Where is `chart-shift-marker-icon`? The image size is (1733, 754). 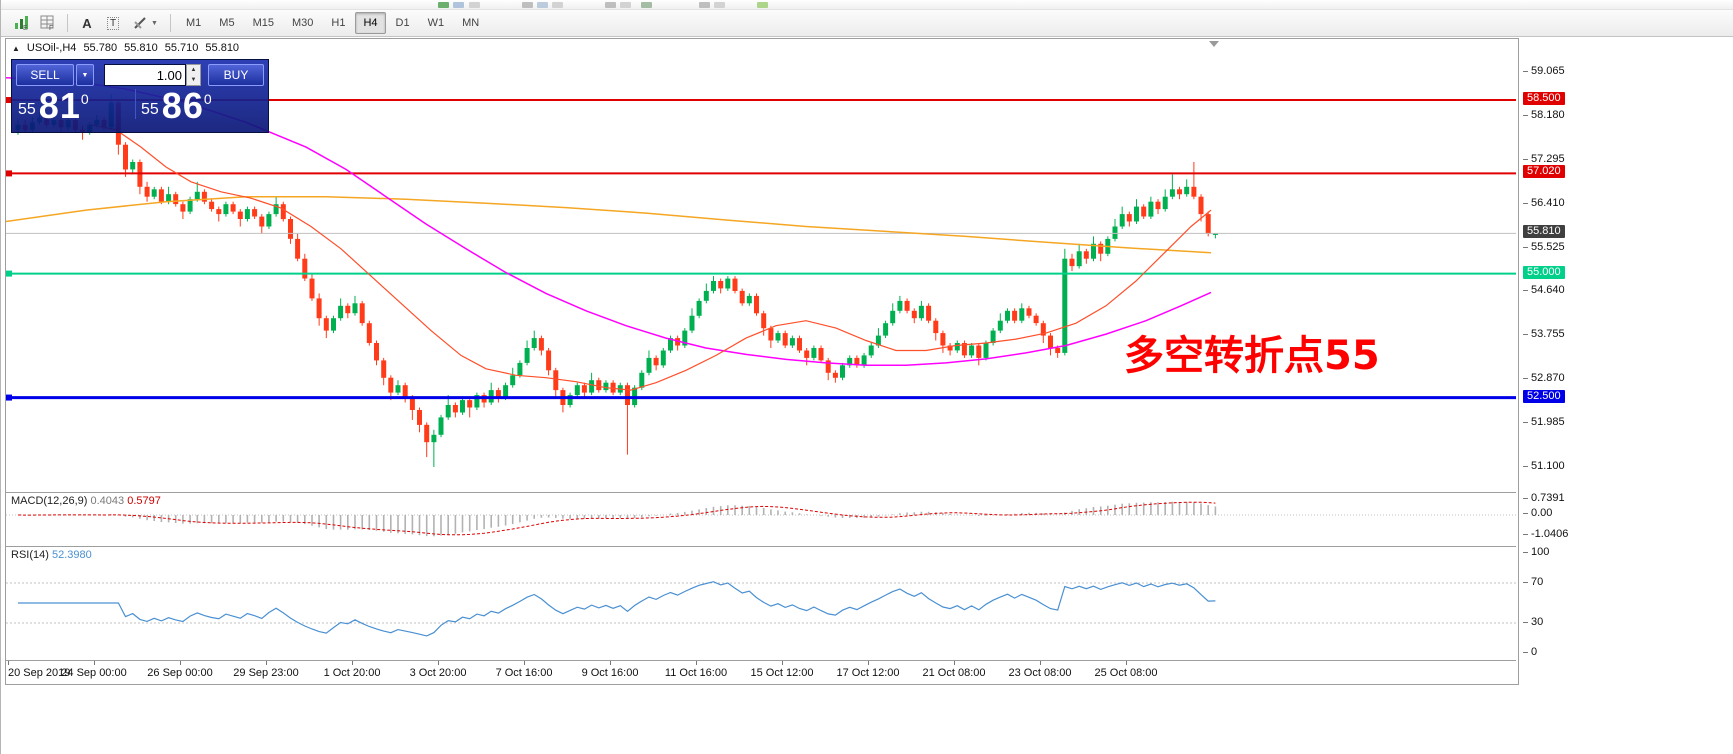
chart-shift-marker-icon is located at coordinates (1214, 44).